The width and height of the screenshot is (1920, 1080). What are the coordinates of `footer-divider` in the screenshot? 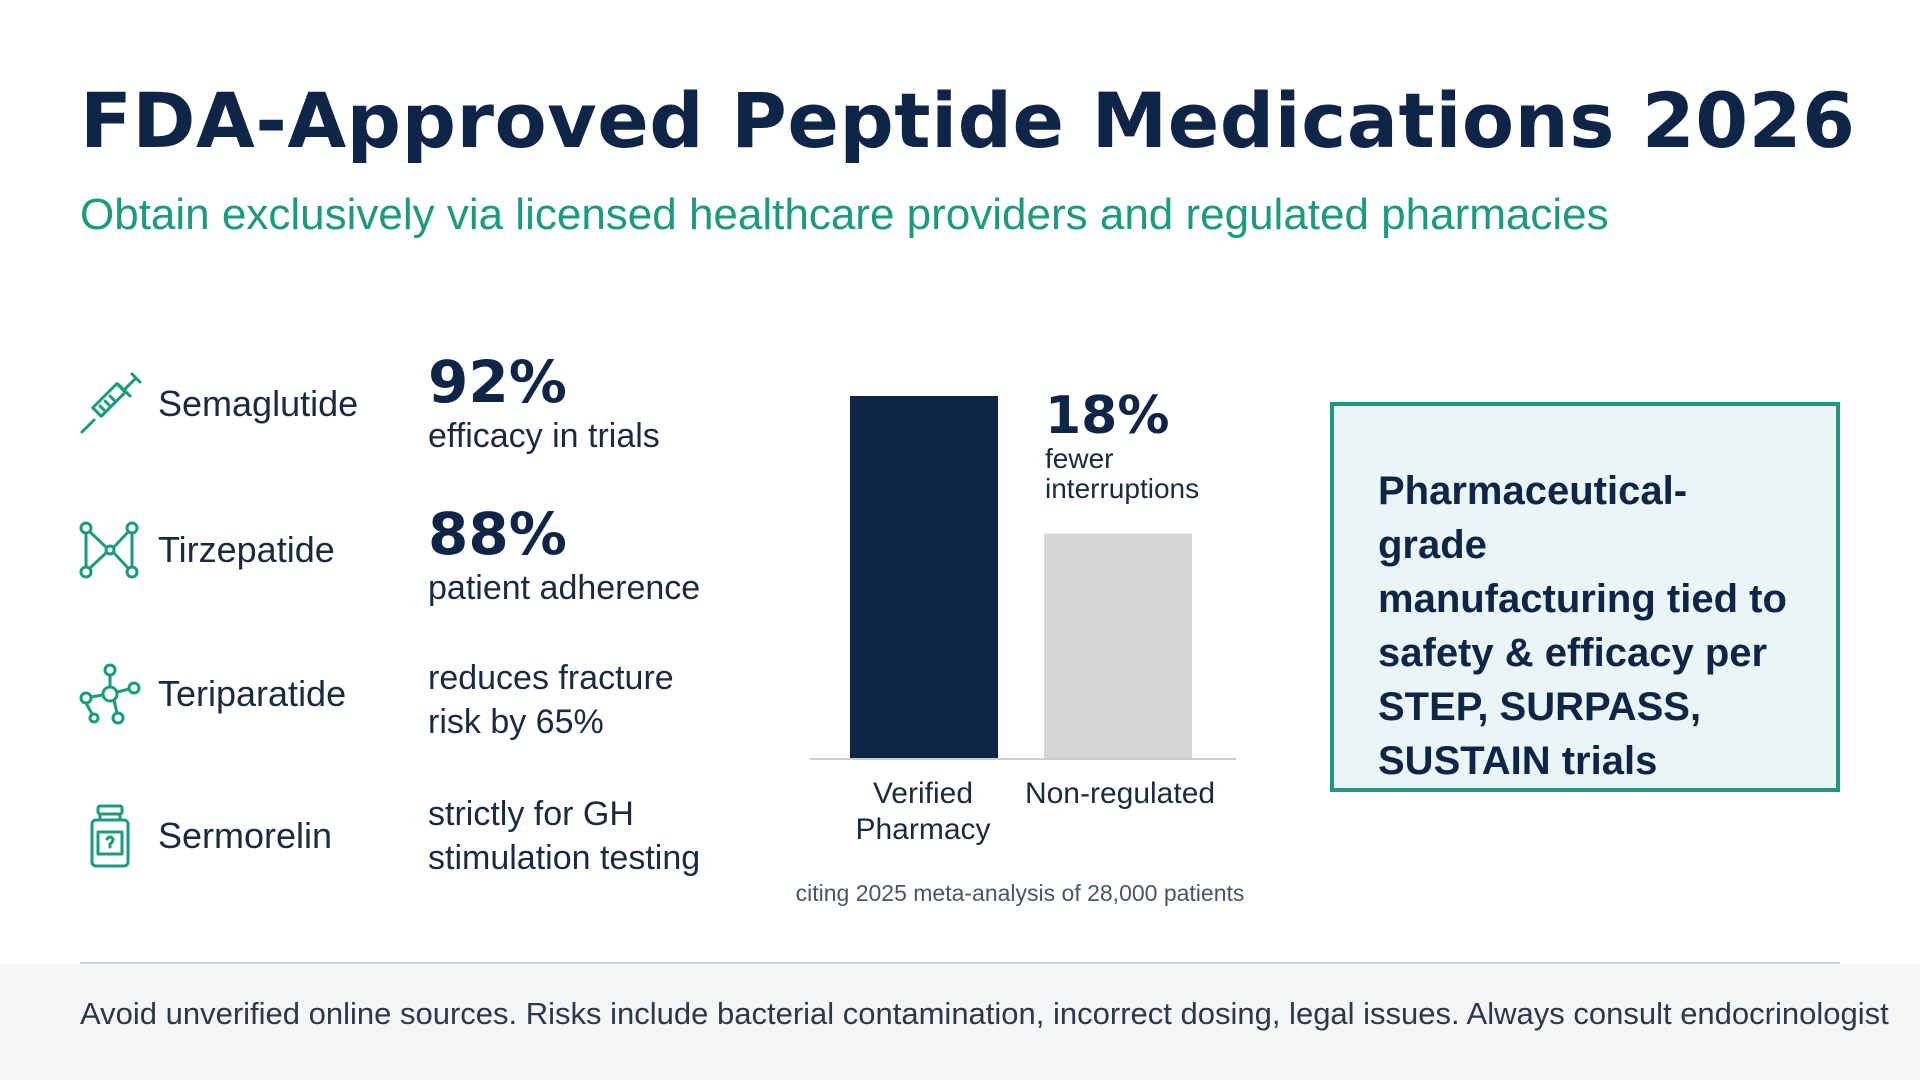 It's located at (960, 963).